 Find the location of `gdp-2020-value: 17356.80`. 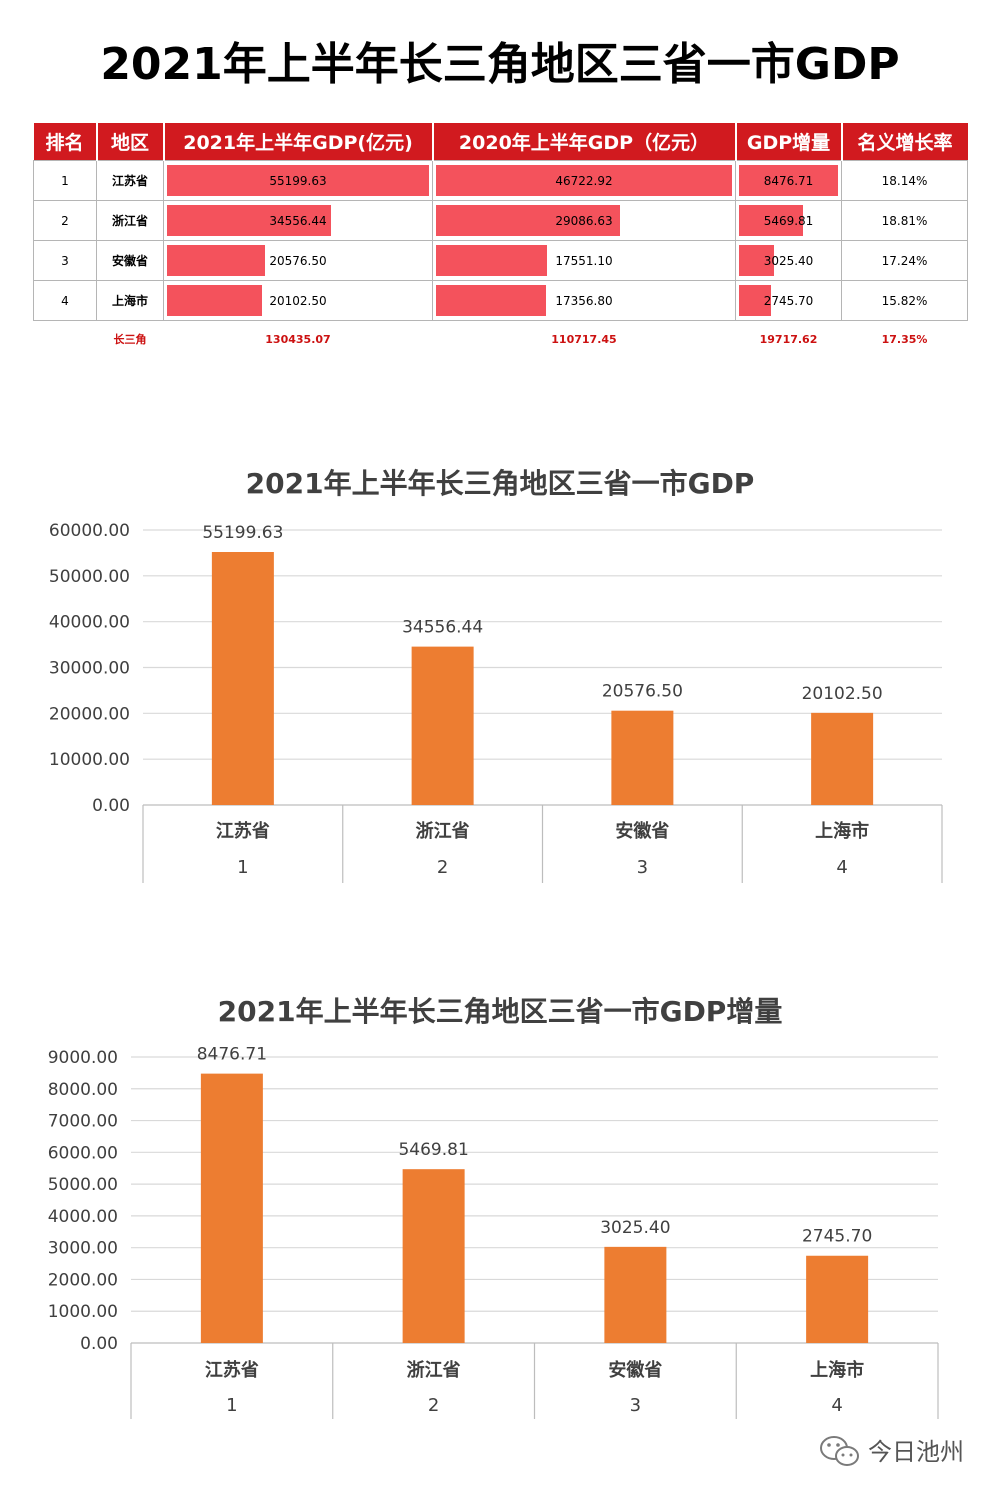

gdp-2020-value: 17356.80 is located at coordinates (584, 300).